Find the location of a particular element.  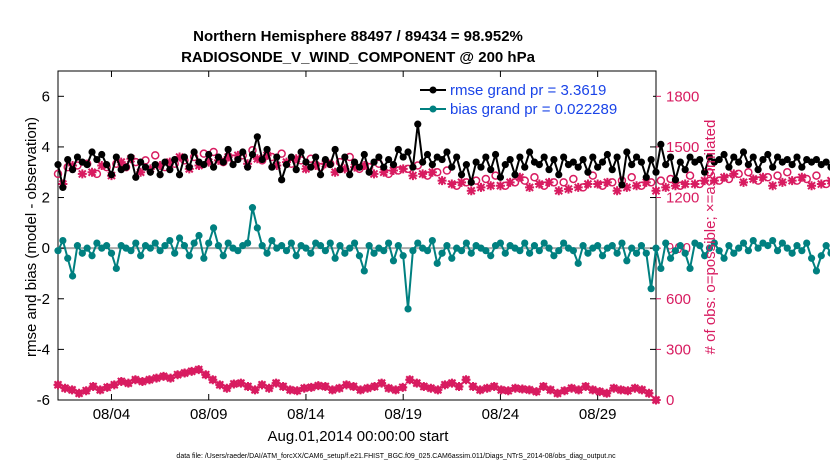

legend-rmse-marker is located at coordinates (433, 90).